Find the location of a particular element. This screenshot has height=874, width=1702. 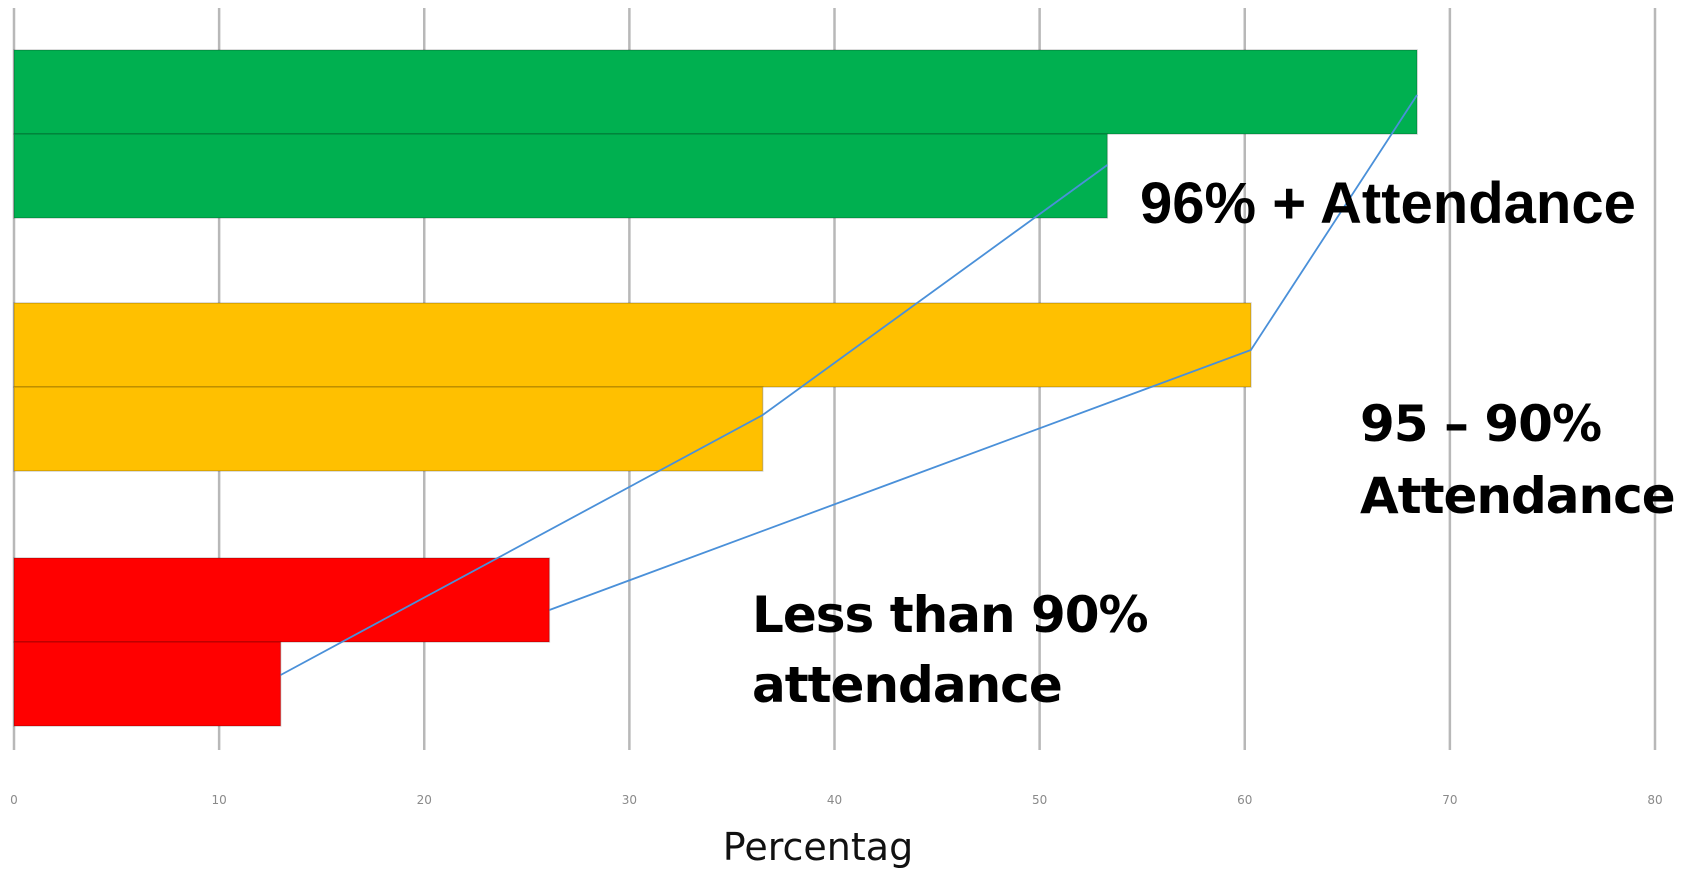

x-tick-60: 60 is located at coordinates (1244, 800).